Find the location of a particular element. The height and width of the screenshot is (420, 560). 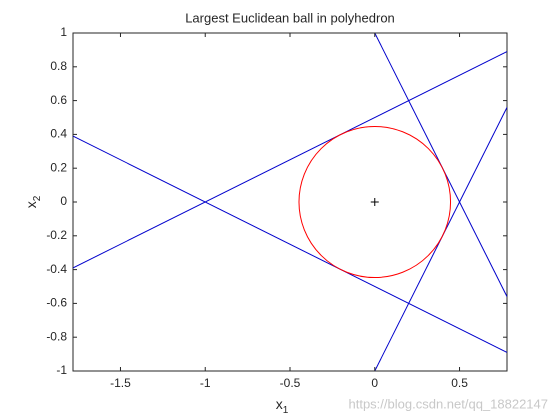

y-tick-label: -0.4 is located at coordinates (56, 269).